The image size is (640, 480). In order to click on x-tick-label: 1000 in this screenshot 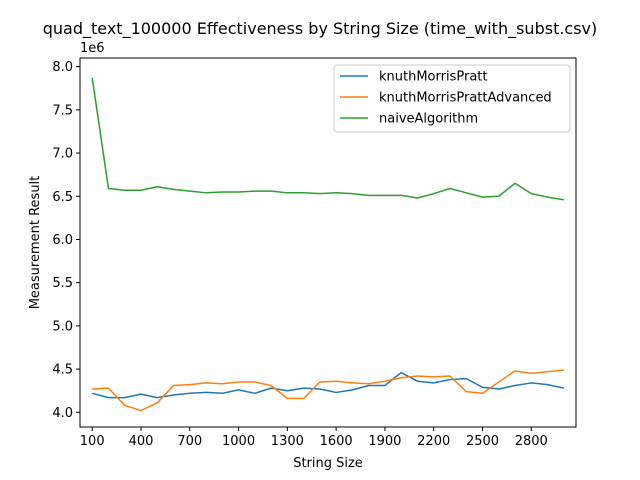, I will do `click(238, 441)`.